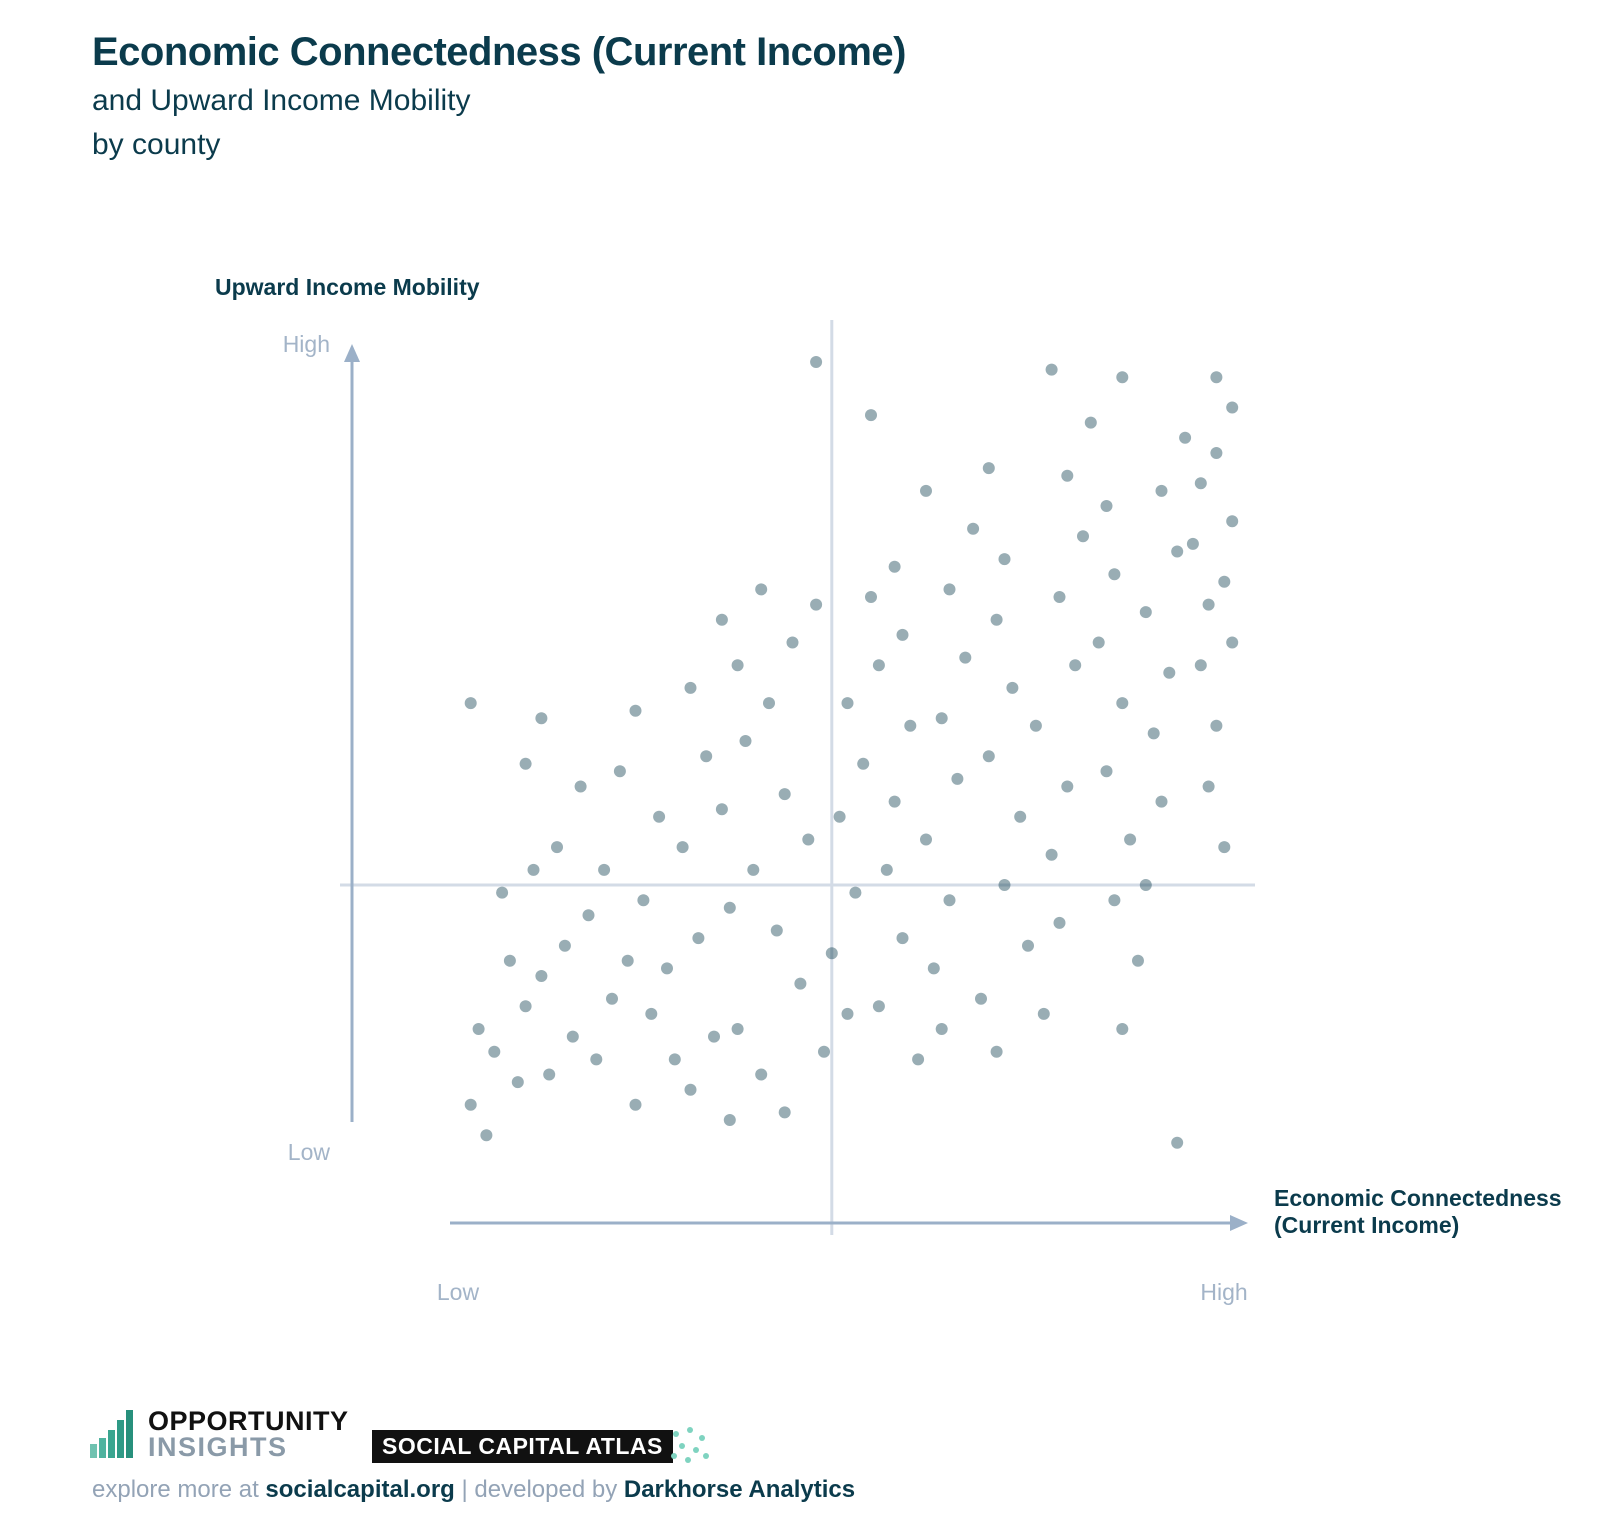  Describe the element at coordinates (1418, 1198) in the screenshot. I see `x-axis-label-line1: Economic Connectedness` at that location.